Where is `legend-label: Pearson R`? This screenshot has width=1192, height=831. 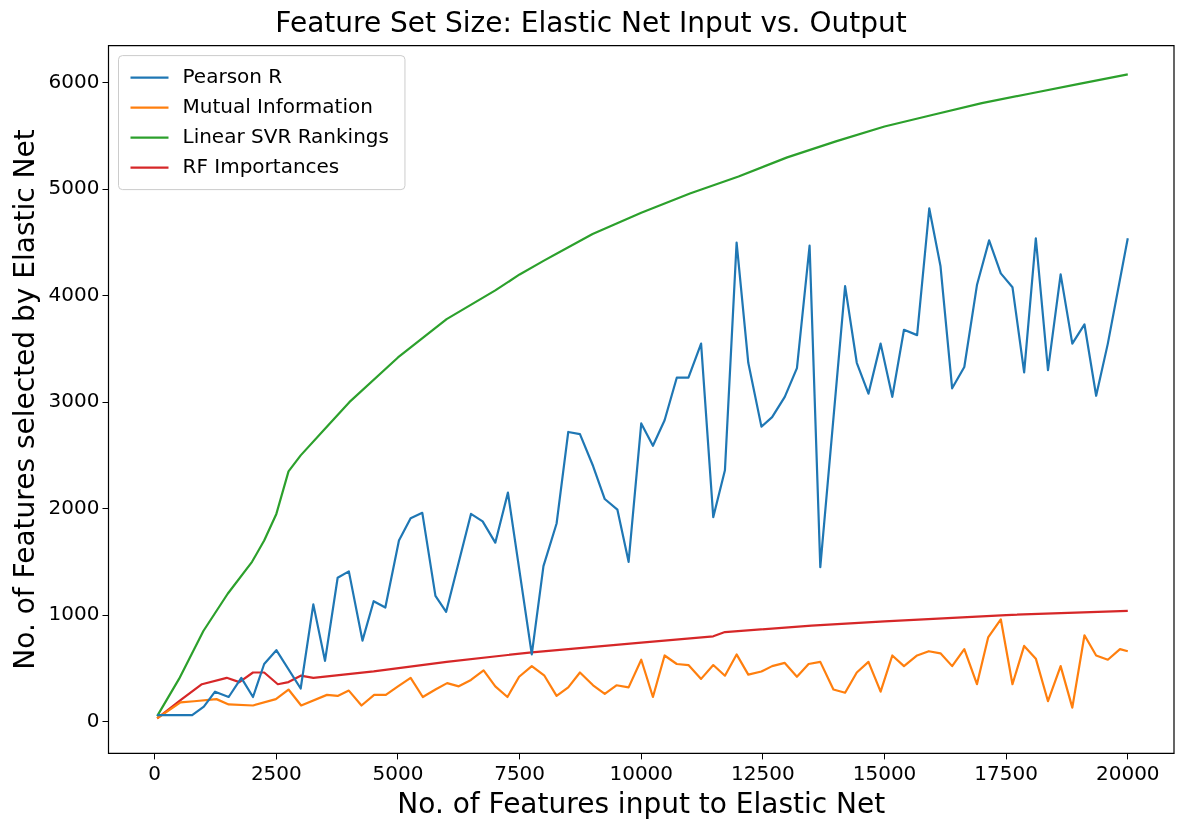
legend-label: Pearson R is located at coordinates (232, 75).